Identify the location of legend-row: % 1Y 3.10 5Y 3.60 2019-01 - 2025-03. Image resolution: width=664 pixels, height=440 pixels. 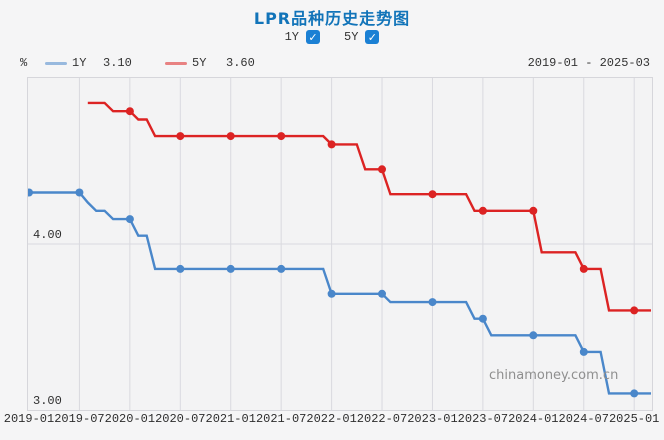
(332, 63).